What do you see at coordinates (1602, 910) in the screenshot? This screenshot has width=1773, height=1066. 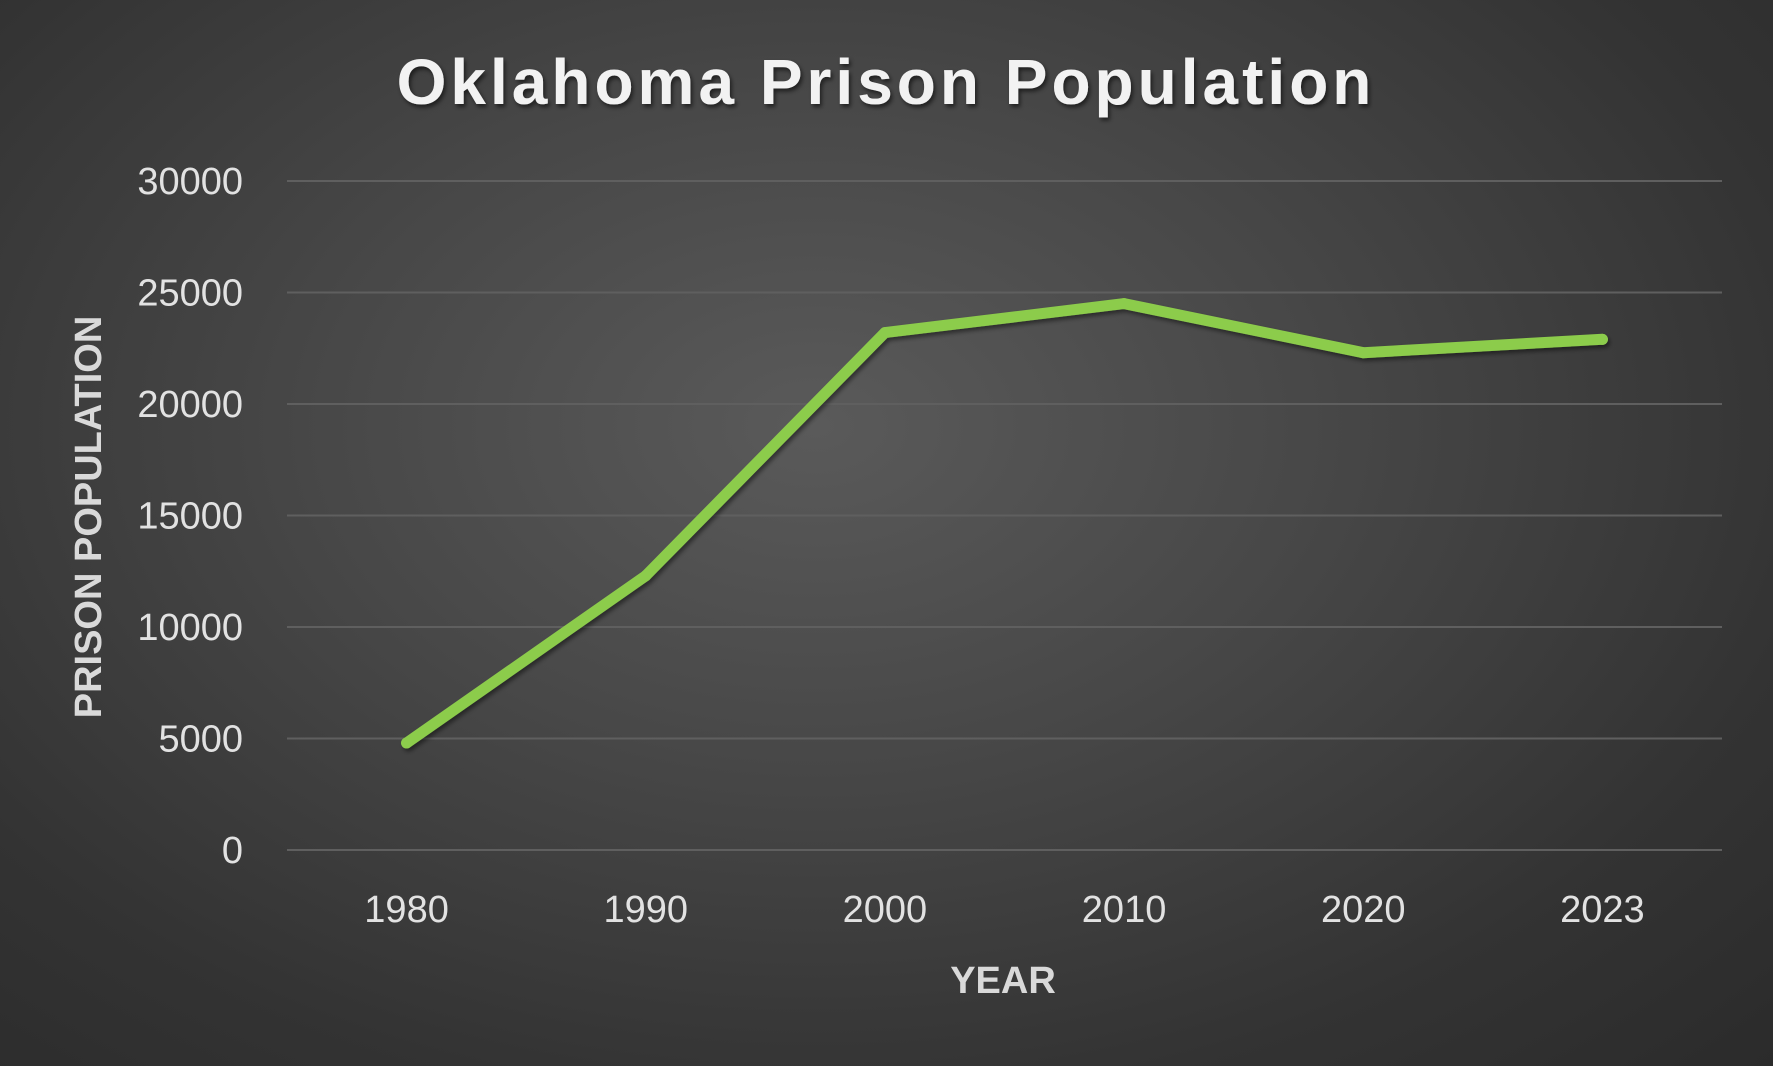 I see `x-tick-label: 2023` at bounding box center [1602, 910].